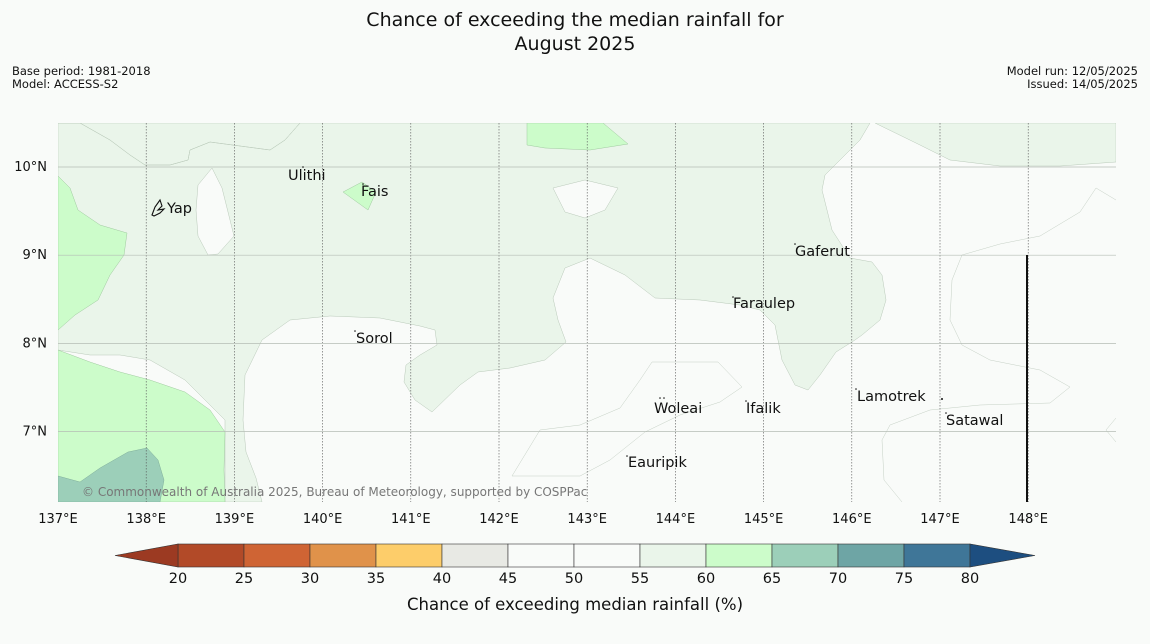 Image resolution: width=1150 pixels, height=644 pixels. I want to click on latitude-label: 9°N, so click(35, 255).